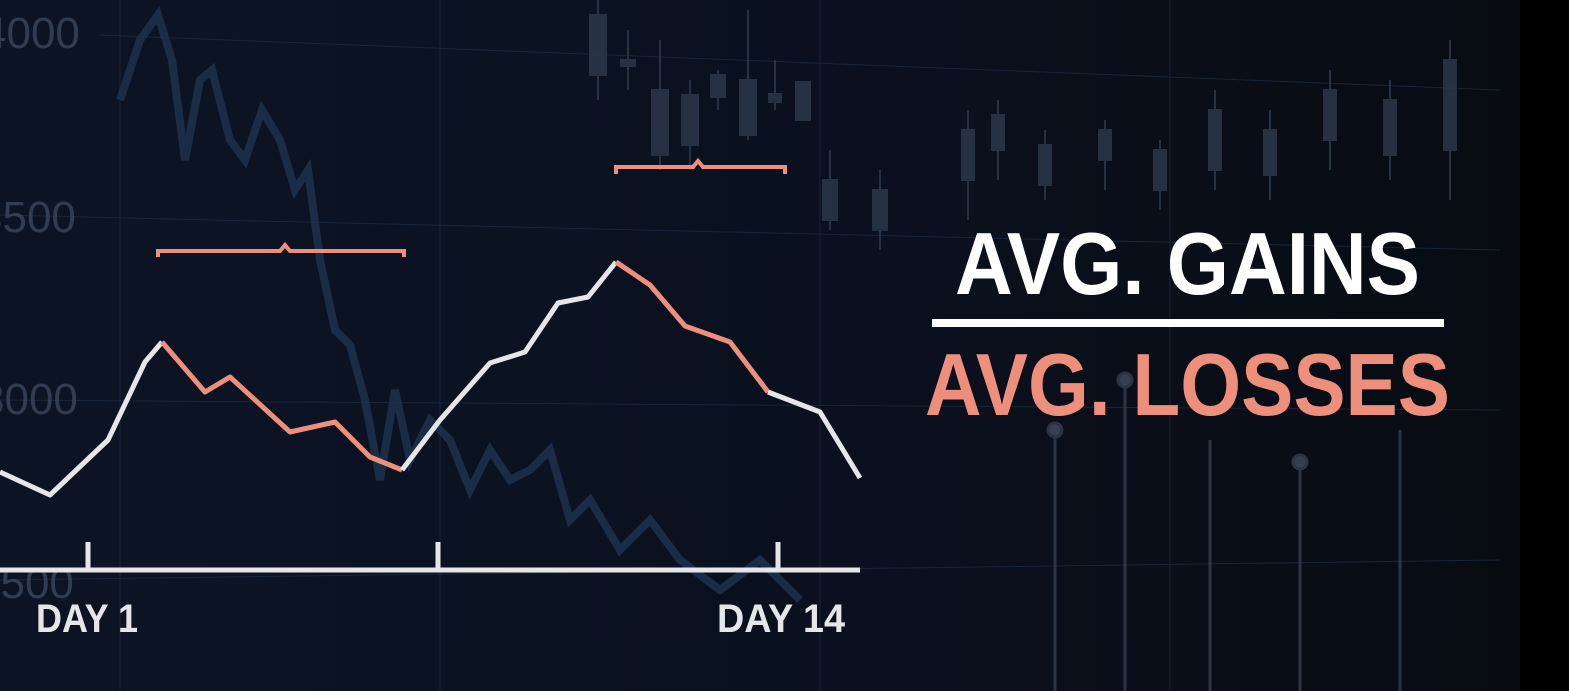  What do you see at coordinates (39, 399) in the screenshot?
I see `background-label: 3000` at bounding box center [39, 399].